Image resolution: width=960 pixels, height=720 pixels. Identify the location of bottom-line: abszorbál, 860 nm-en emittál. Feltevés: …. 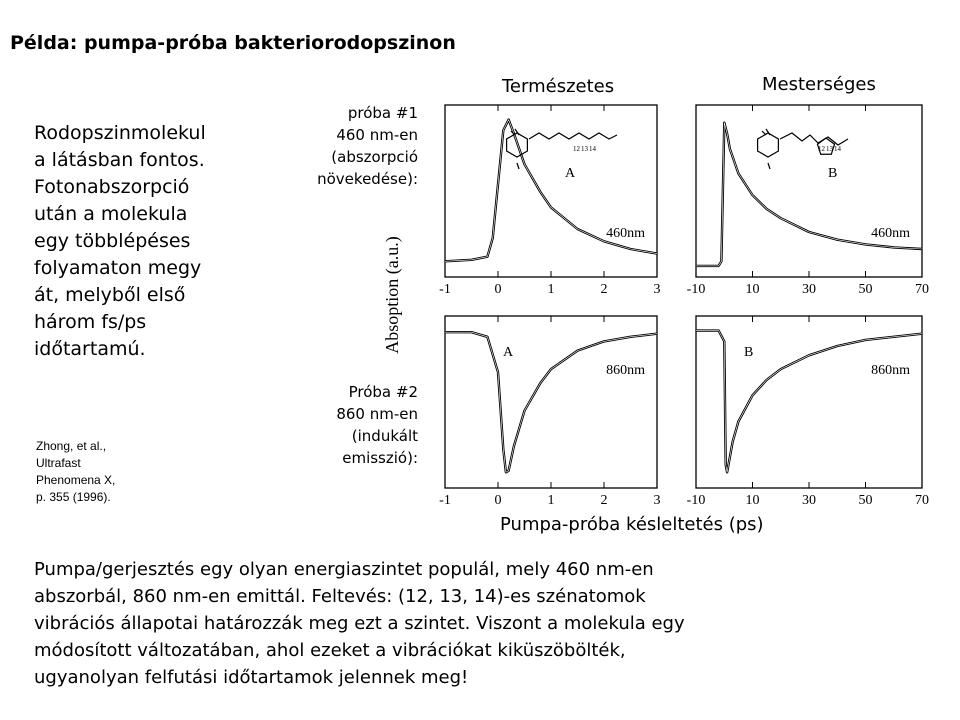
(340, 596).